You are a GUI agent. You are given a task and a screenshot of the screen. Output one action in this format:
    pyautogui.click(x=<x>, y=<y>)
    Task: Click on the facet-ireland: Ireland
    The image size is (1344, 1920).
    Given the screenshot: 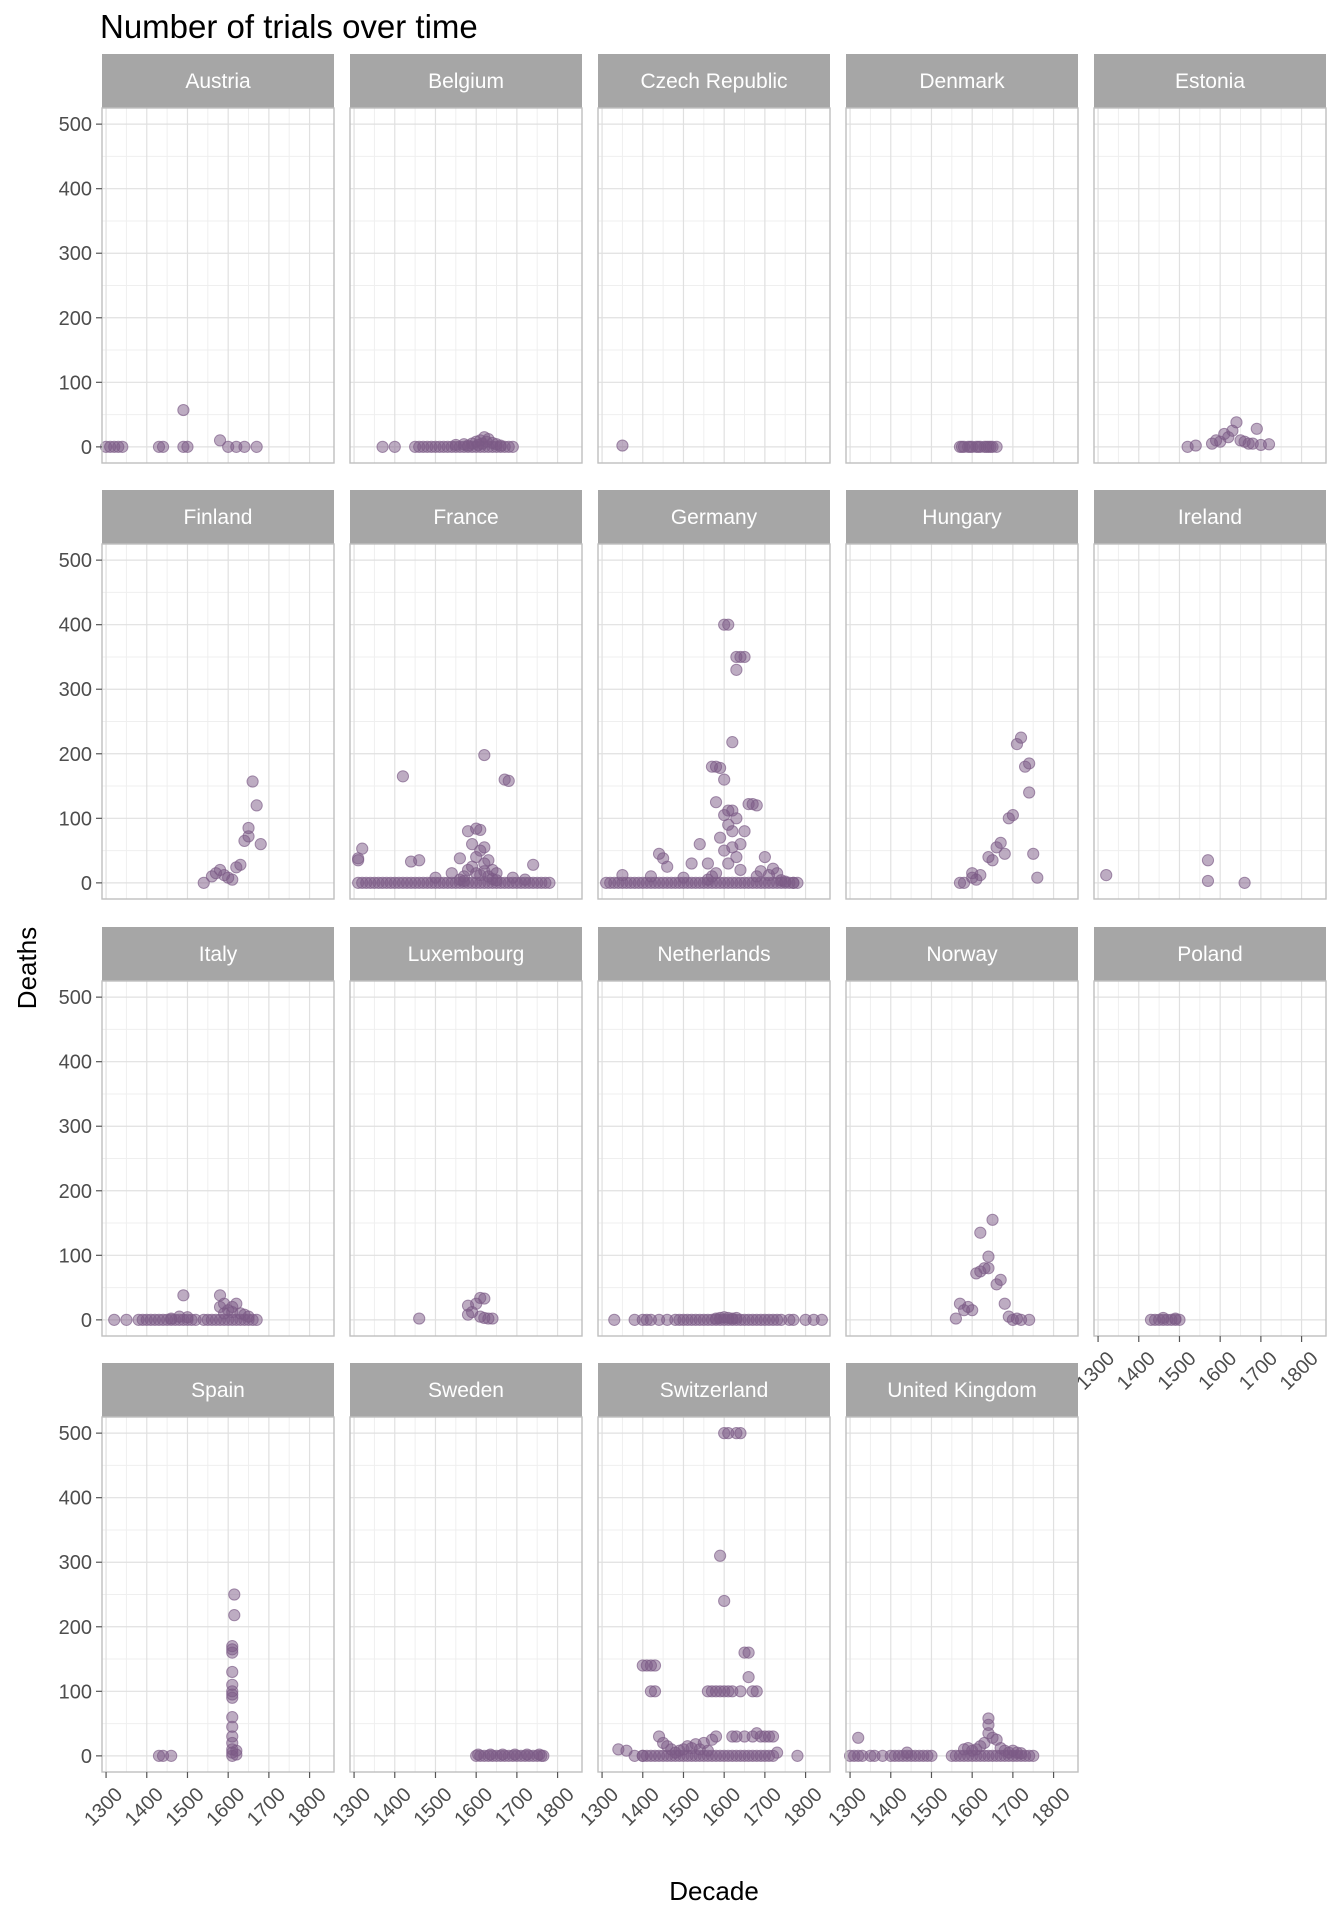 What is the action you would take?
    pyautogui.click(x=1210, y=695)
    